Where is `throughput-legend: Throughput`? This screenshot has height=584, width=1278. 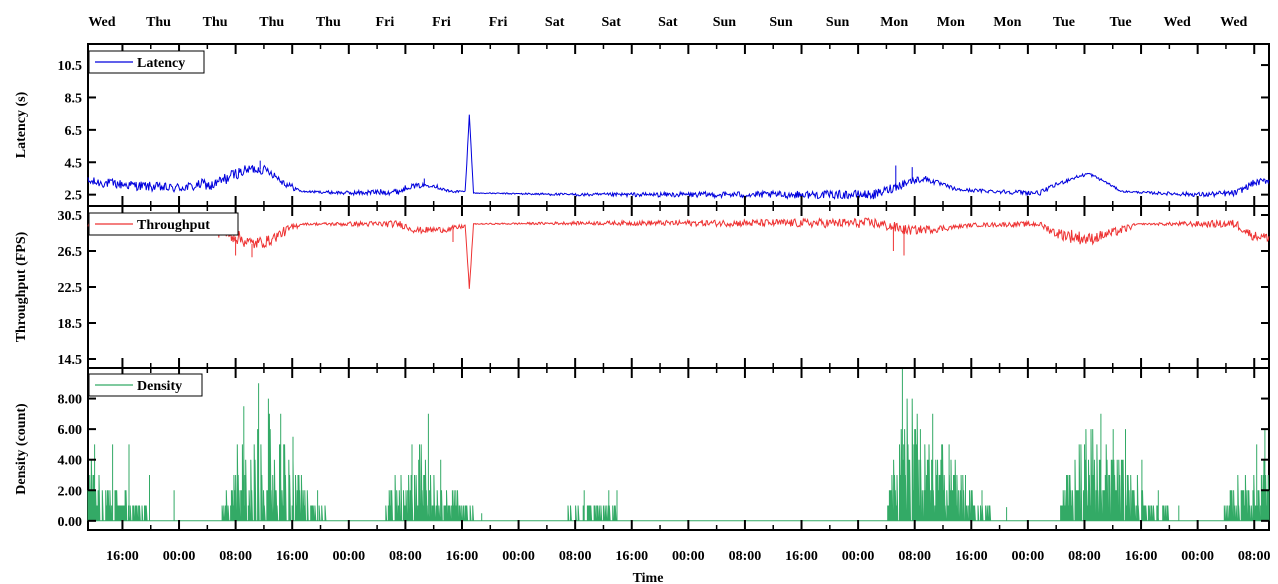 throughput-legend: Throughput is located at coordinates (163, 224).